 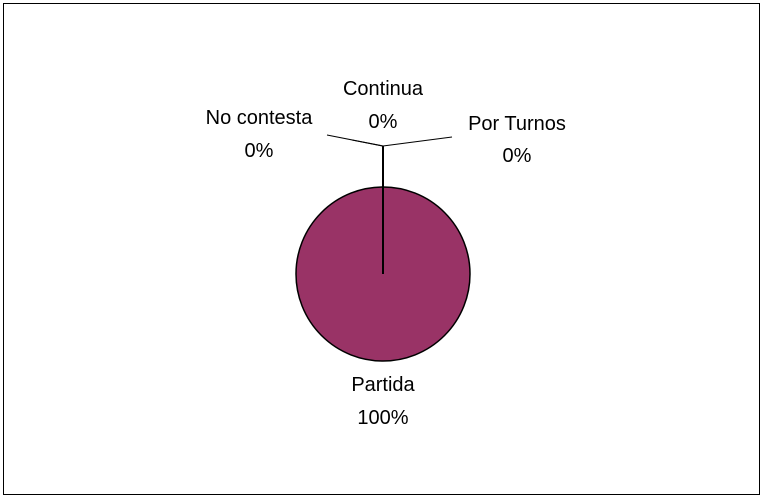 What do you see at coordinates (383, 122) in the screenshot?
I see `label-continua-percent: 0%` at bounding box center [383, 122].